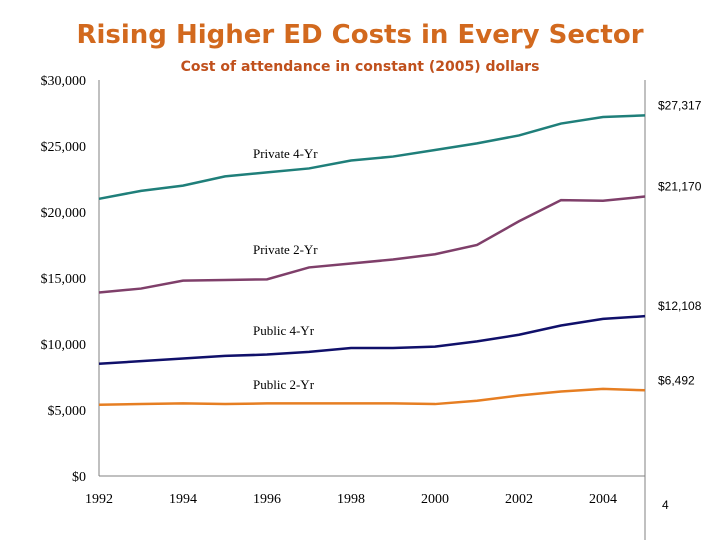 This screenshot has height=540, width=720. Describe the element at coordinates (603, 499) in the screenshot. I see `x-tick-label: 2004` at that location.